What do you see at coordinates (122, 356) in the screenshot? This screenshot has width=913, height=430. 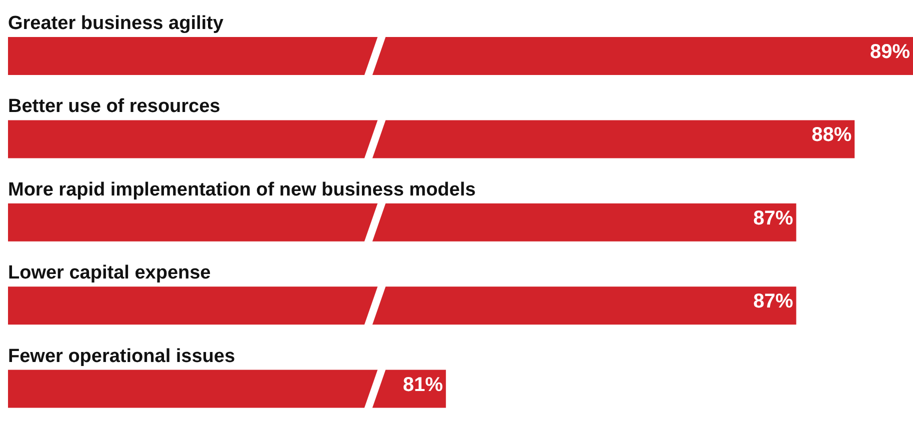 I see `y-tick-label: Fewer operational issues` at bounding box center [122, 356].